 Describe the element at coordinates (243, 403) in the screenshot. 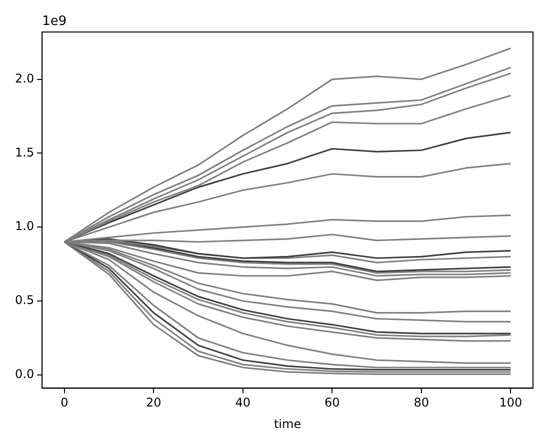

I see `x-tick-label: 40` at that location.